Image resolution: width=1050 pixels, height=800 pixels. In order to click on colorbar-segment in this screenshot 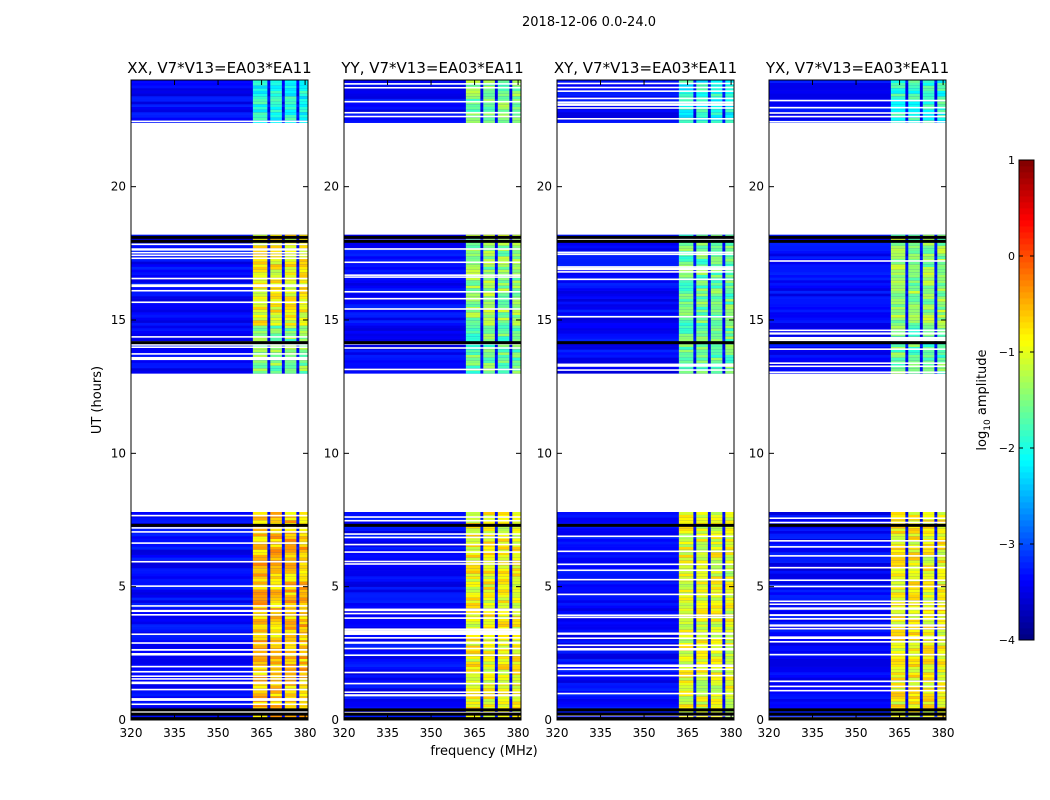, I will do `click(1026, 277)`.